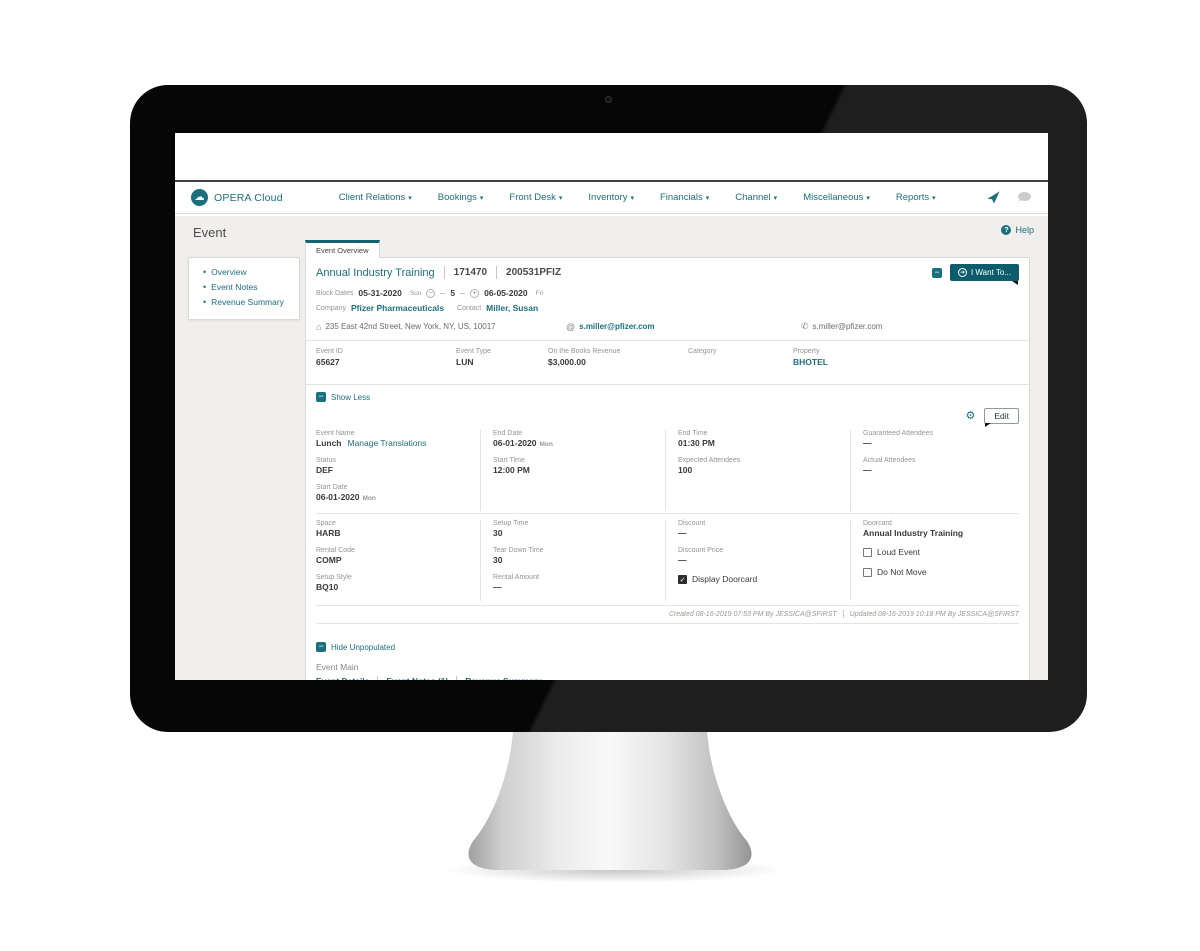  Describe the element at coordinates (970, 415) in the screenshot. I see `gear-icon: ⚙` at that location.